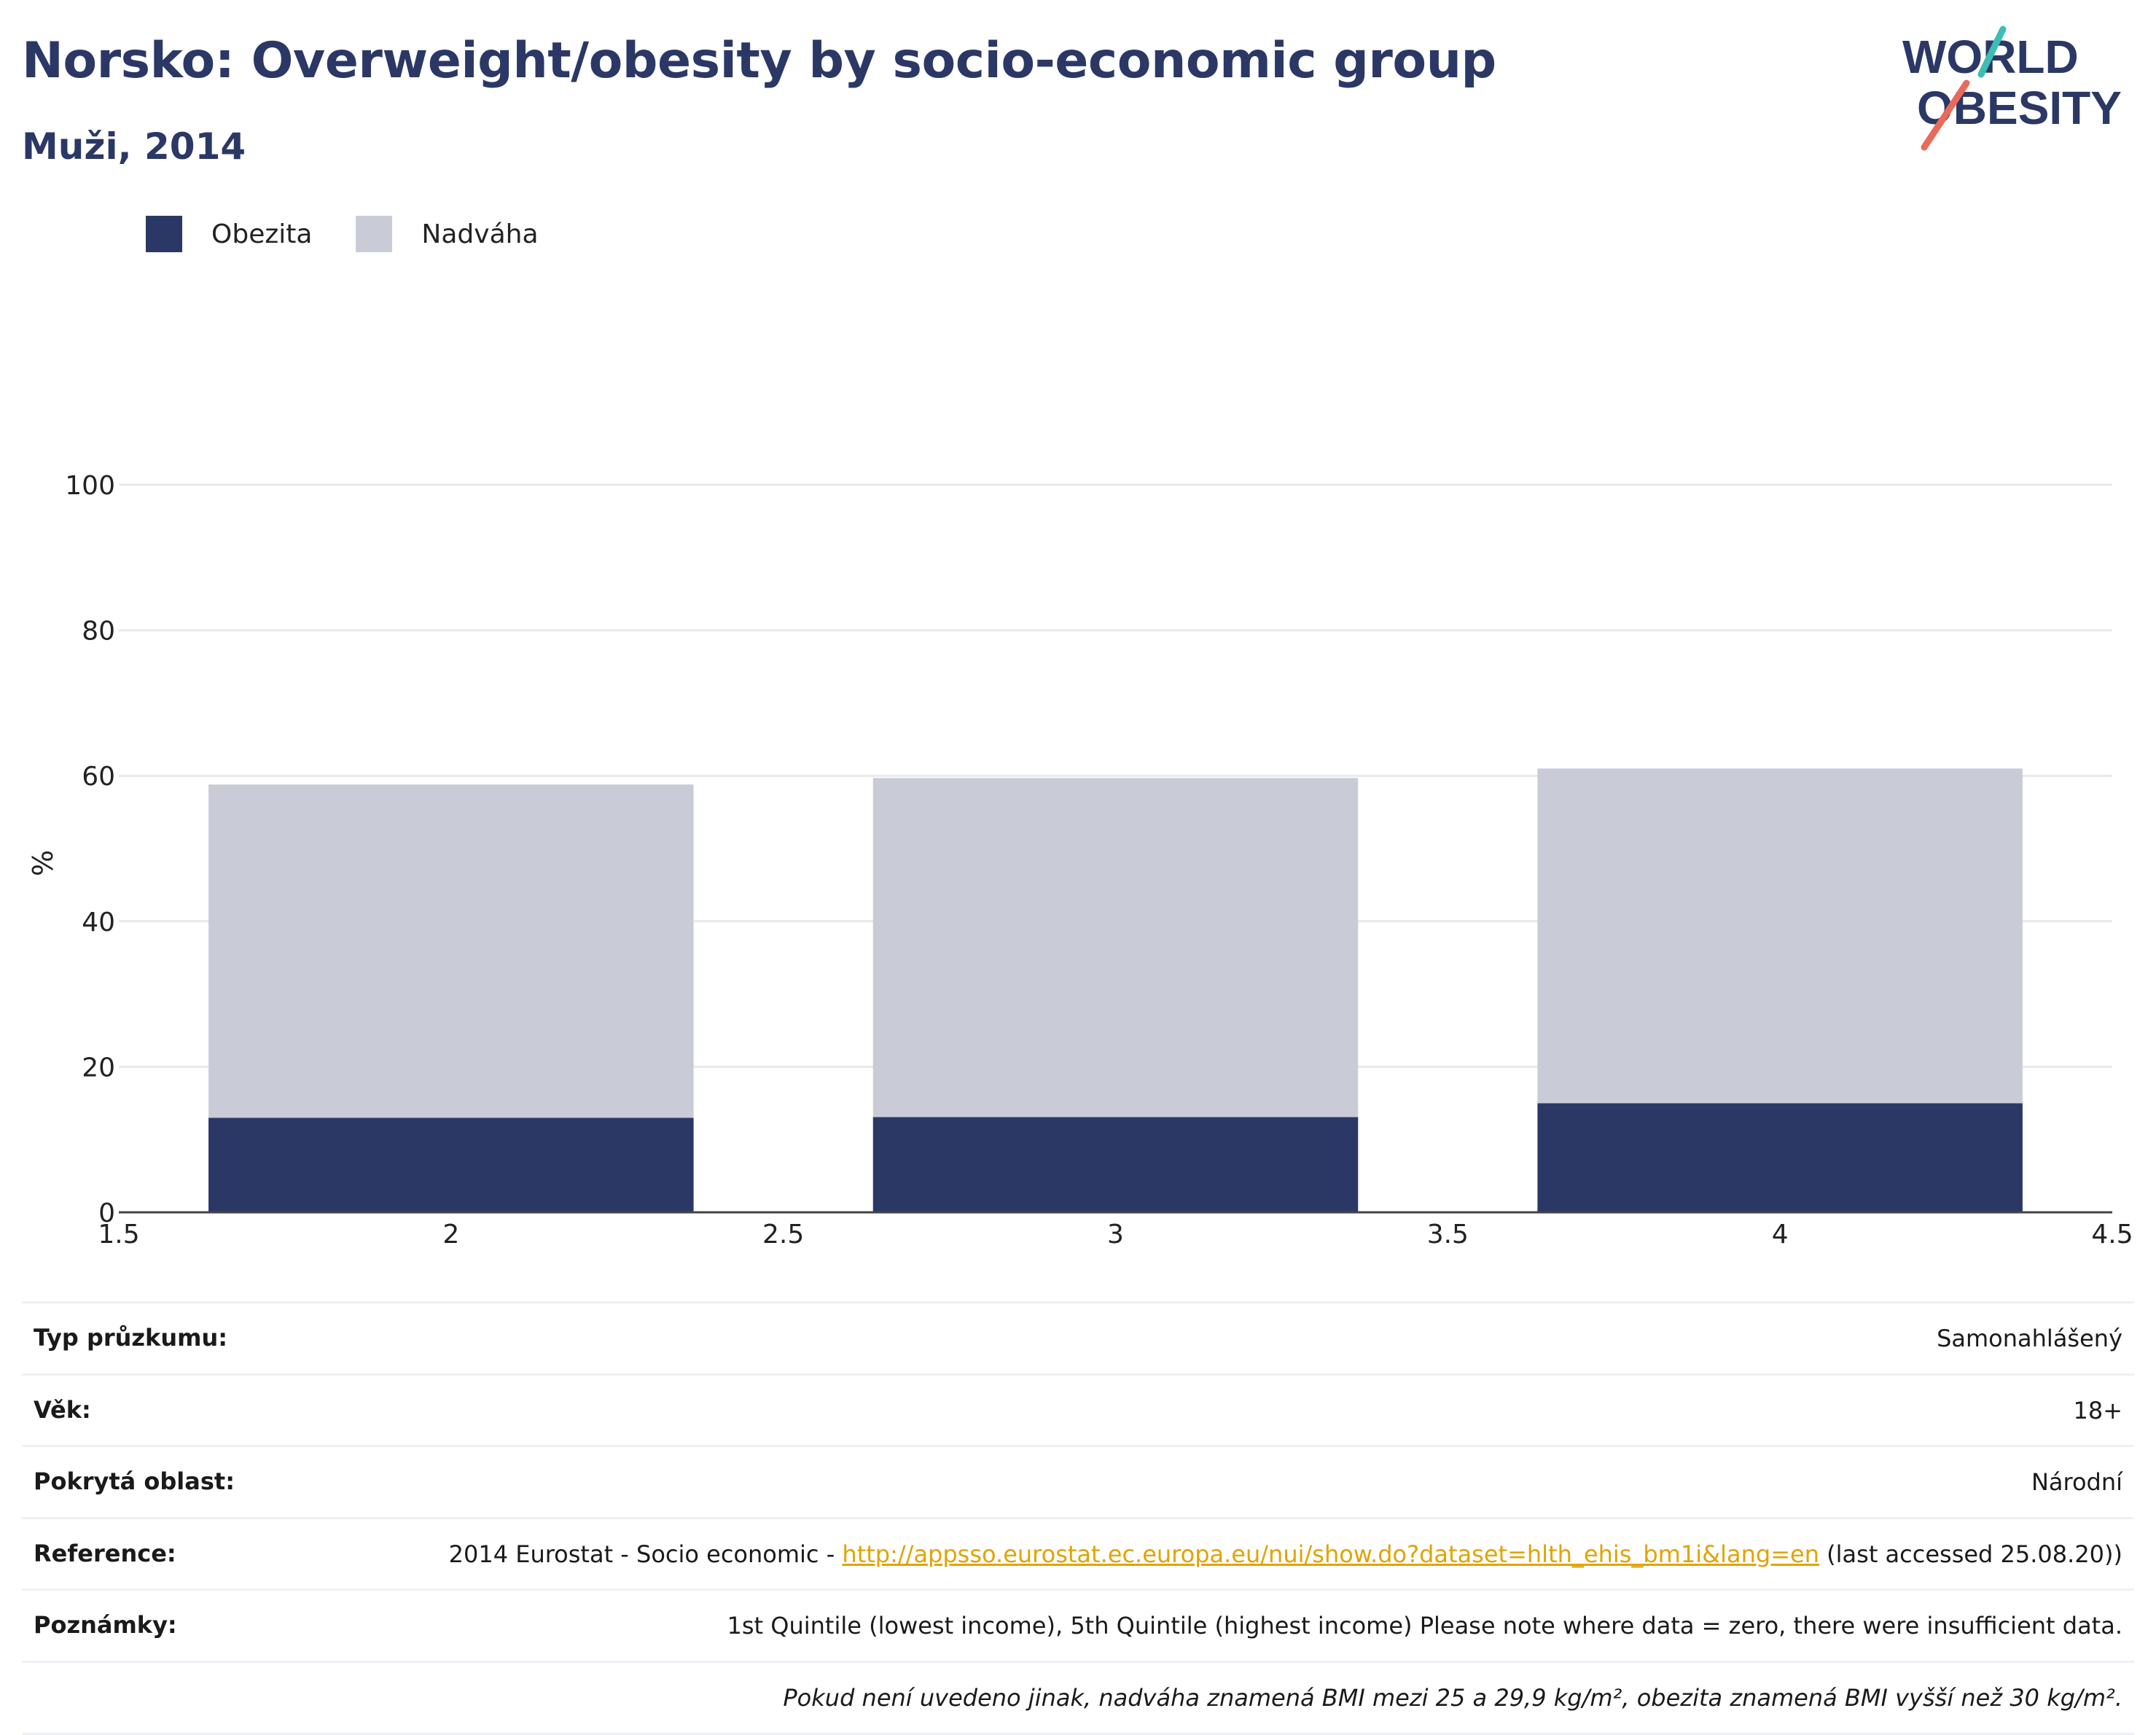 This screenshot has height=1735, width=2156. What do you see at coordinates (99, 922) in the screenshot?
I see `y-tick-label: 40` at bounding box center [99, 922].